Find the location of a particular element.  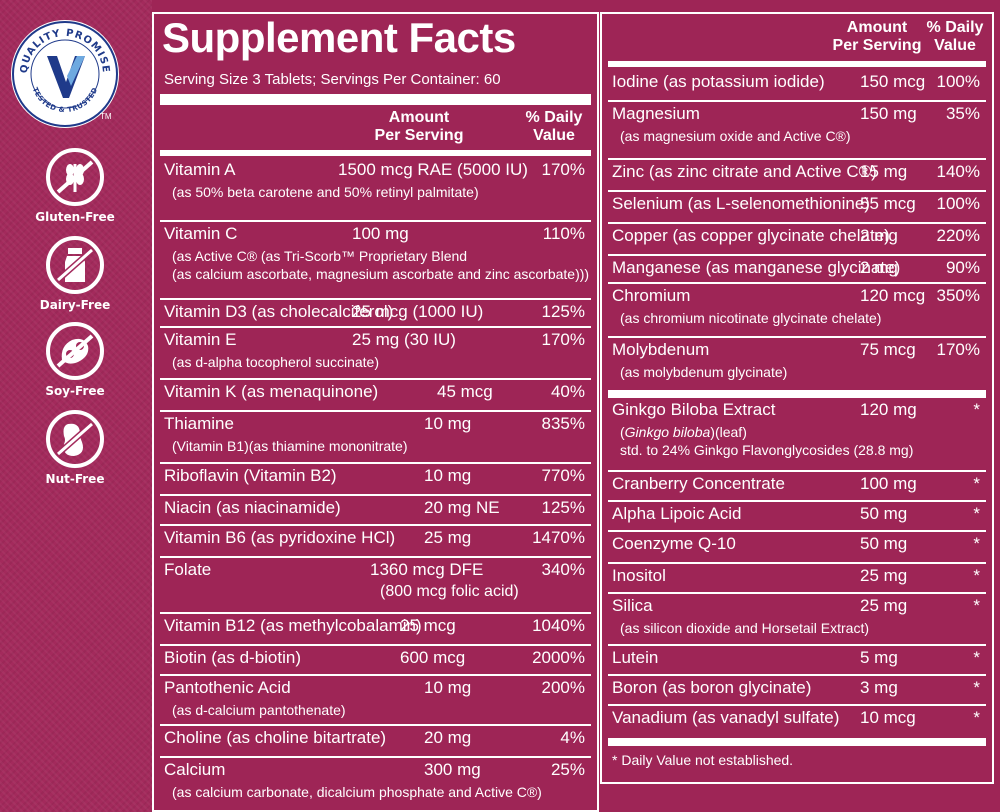

nutrient-amount: 10 mcg is located at coordinates (888, 717).